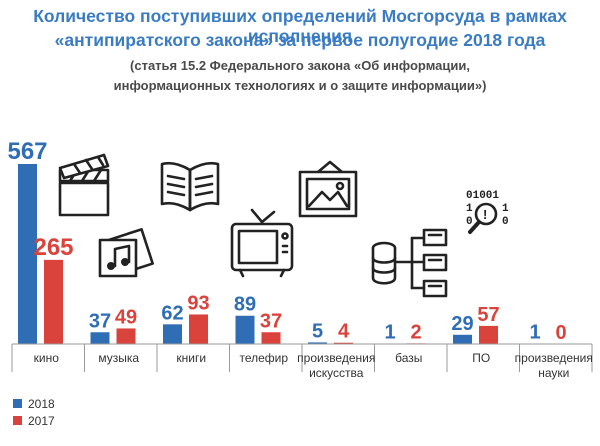  Describe the element at coordinates (53, 247) in the screenshot. I see `value-label-2017-0: 265` at that location.